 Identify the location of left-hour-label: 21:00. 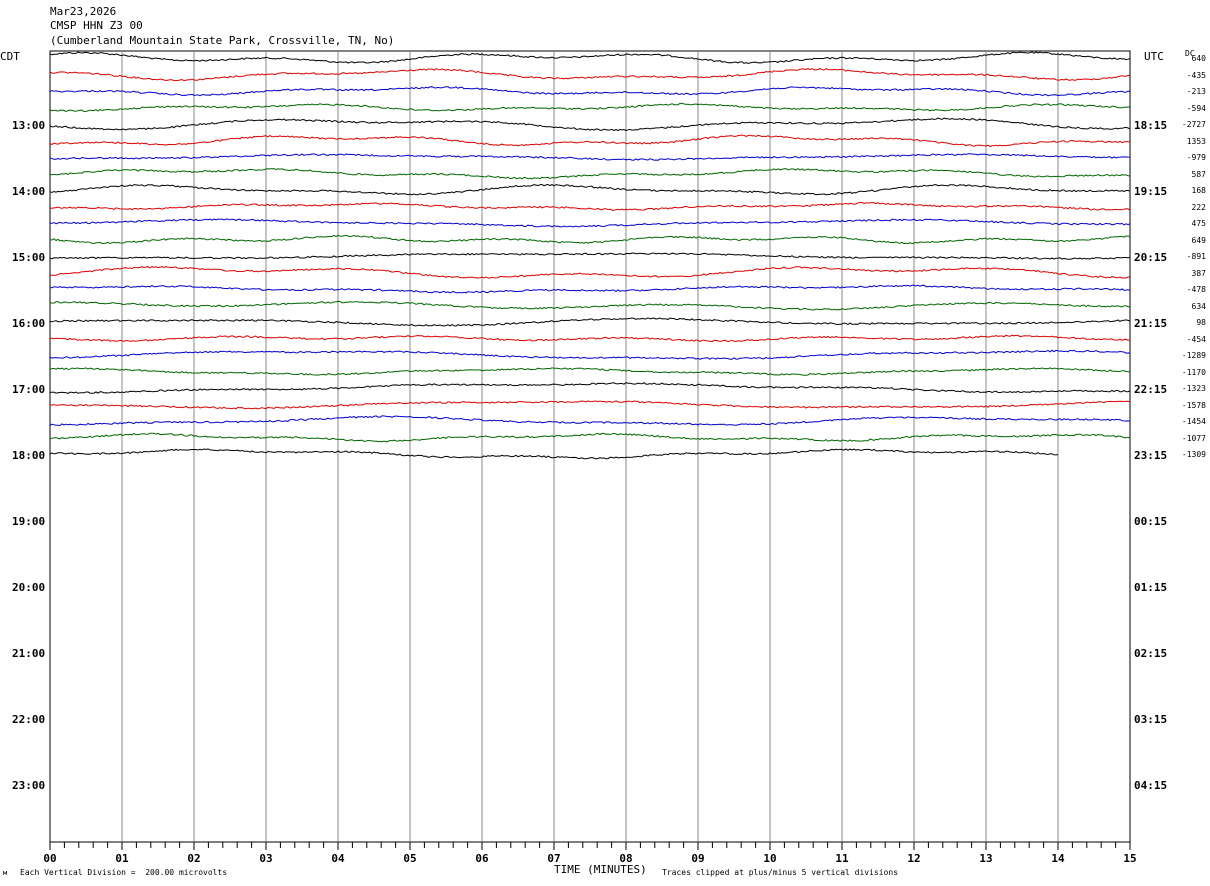
(29, 653).